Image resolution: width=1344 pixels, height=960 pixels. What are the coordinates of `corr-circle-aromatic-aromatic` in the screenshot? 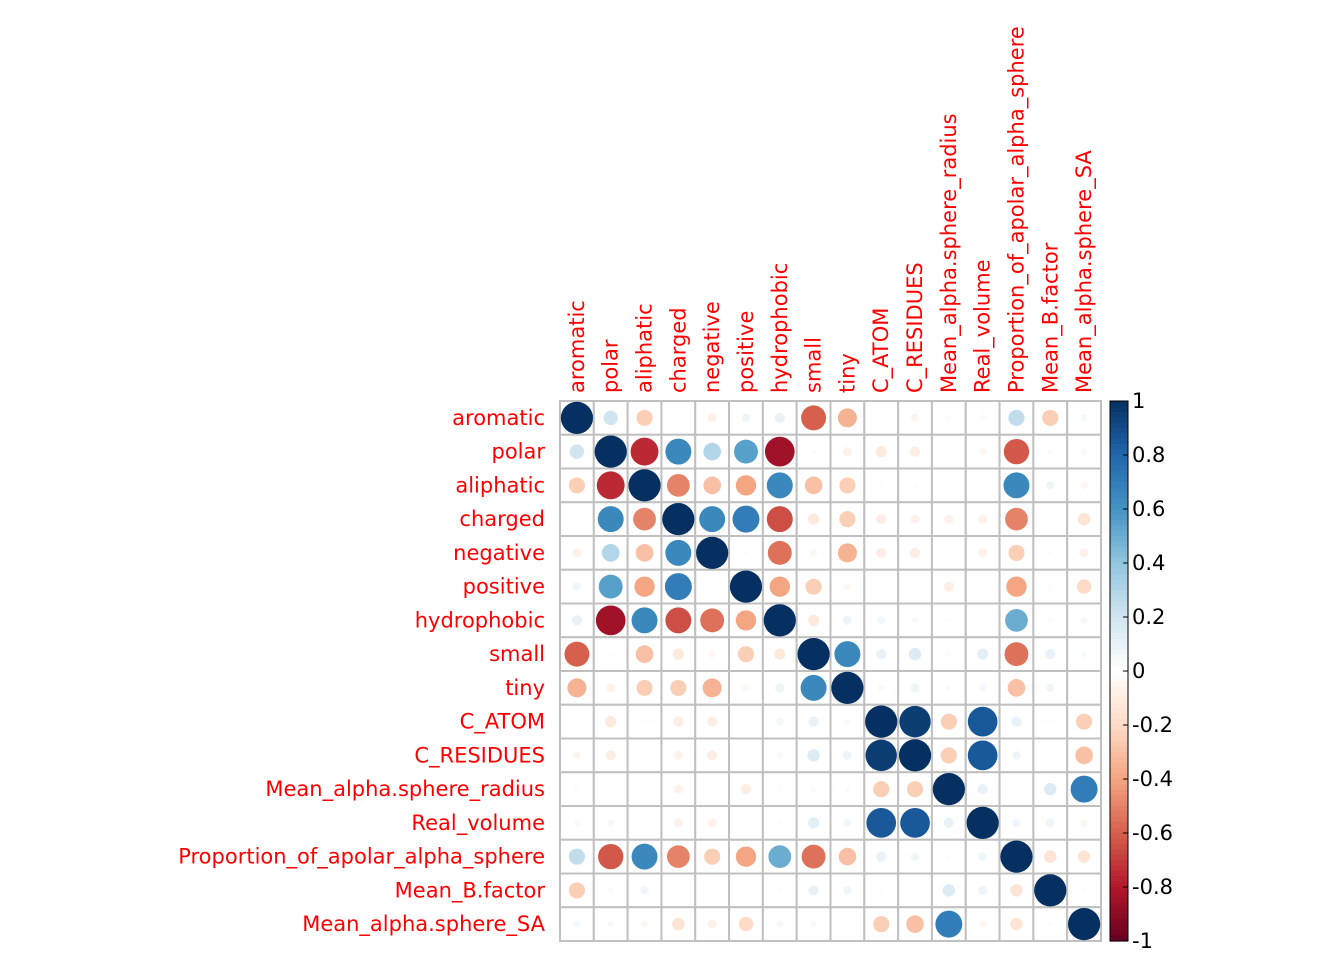 It's located at (577, 417).